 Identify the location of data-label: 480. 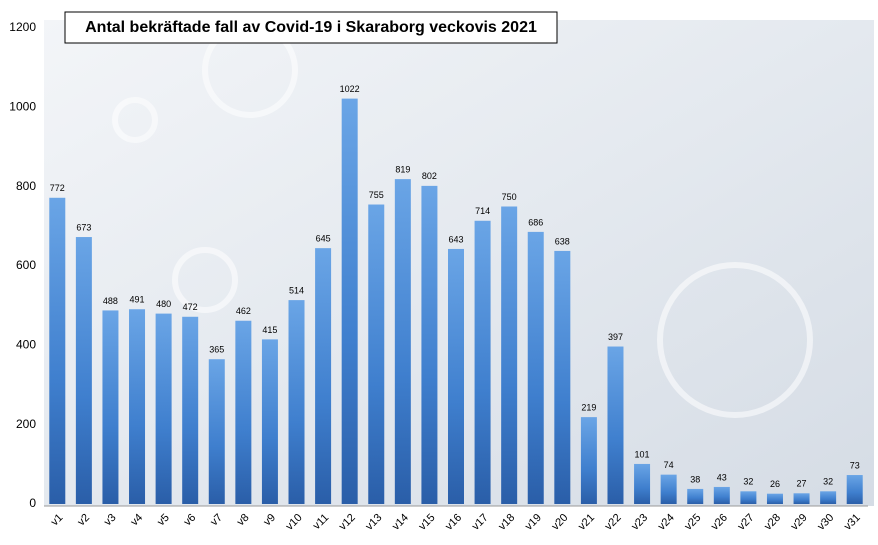
(163, 304).